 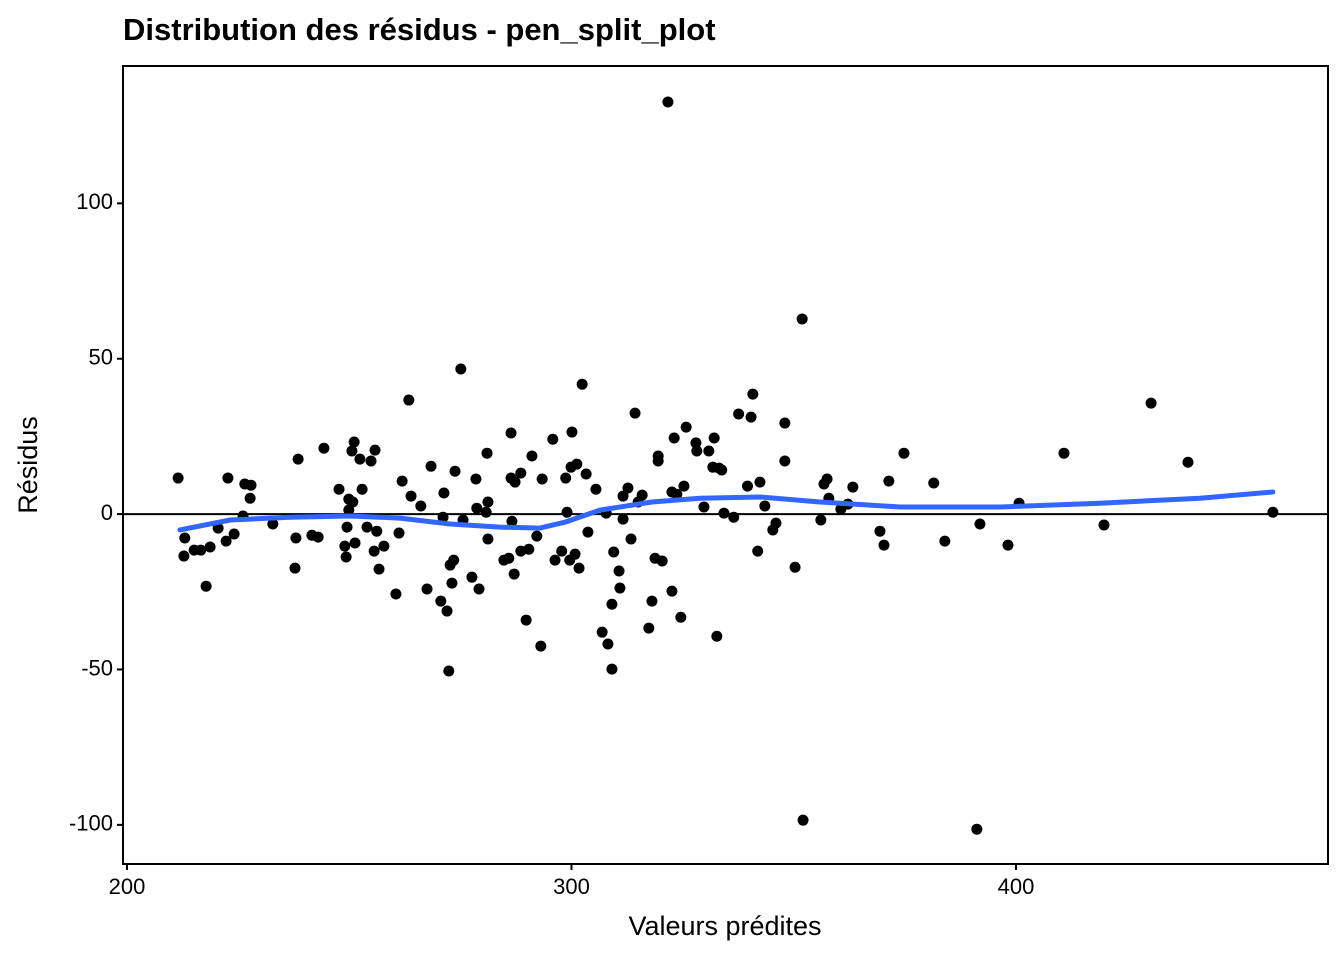 What do you see at coordinates (1016, 886) in the screenshot?
I see `x-tick-label: 400` at bounding box center [1016, 886].